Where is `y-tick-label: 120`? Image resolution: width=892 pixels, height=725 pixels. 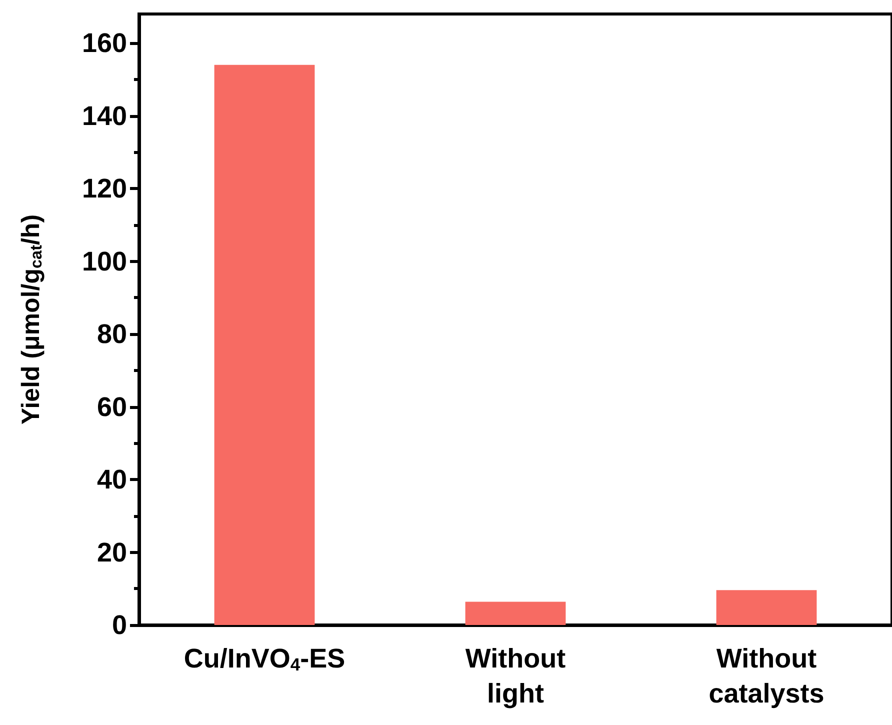 y-tick-label: 120 is located at coordinates (104, 189).